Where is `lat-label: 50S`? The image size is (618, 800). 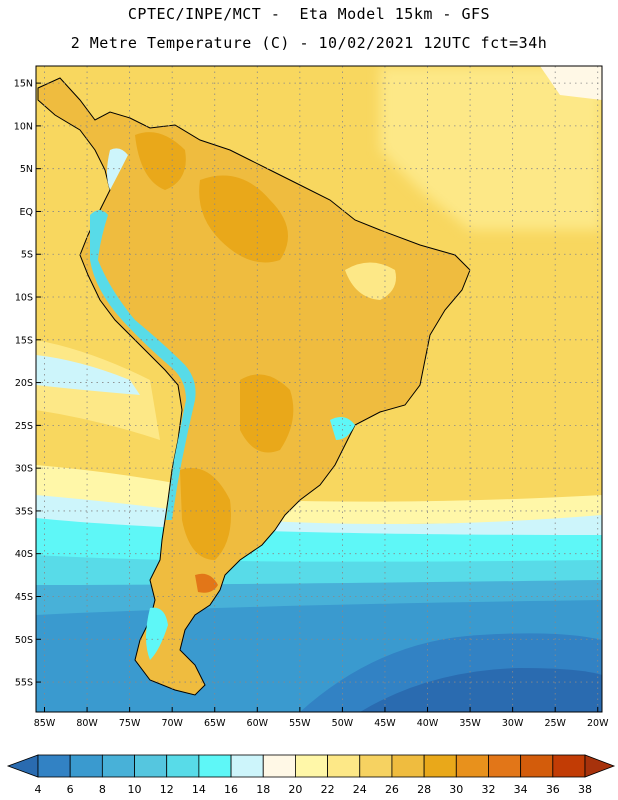 lat-label: 50S is located at coordinates (24, 640).